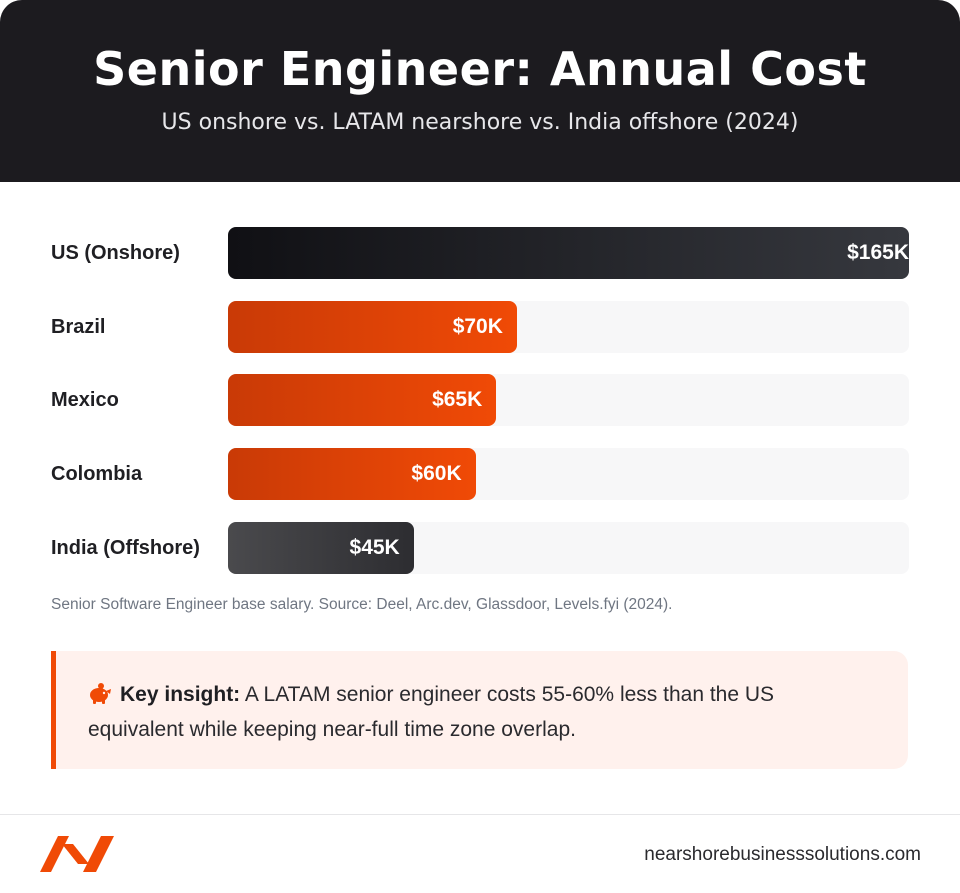 This screenshot has width=960, height=893. I want to click on bar-track: $70K, so click(568, 326).